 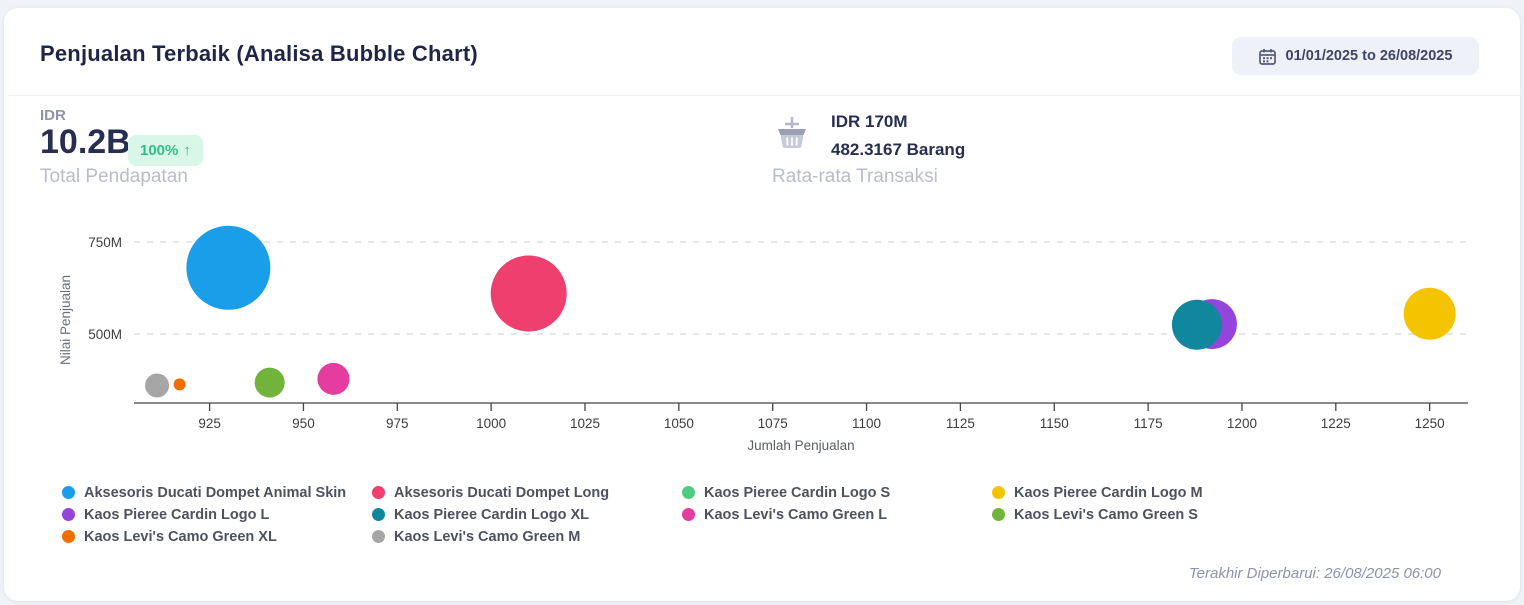 What do you see at coordinates (1148, 423) in the screenshot?
I see `x-tick-label: 1175` at bounding box center [1148, 423].